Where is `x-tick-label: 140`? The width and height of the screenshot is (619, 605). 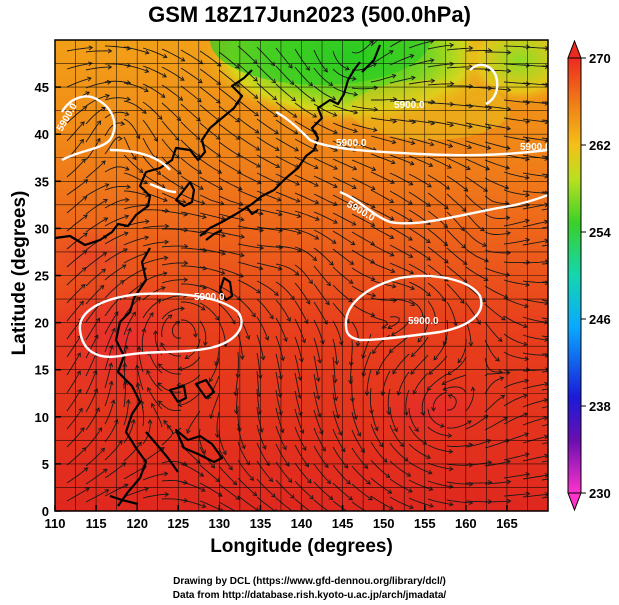 x-tick-label: 140 is located at coordinates (302, 523).